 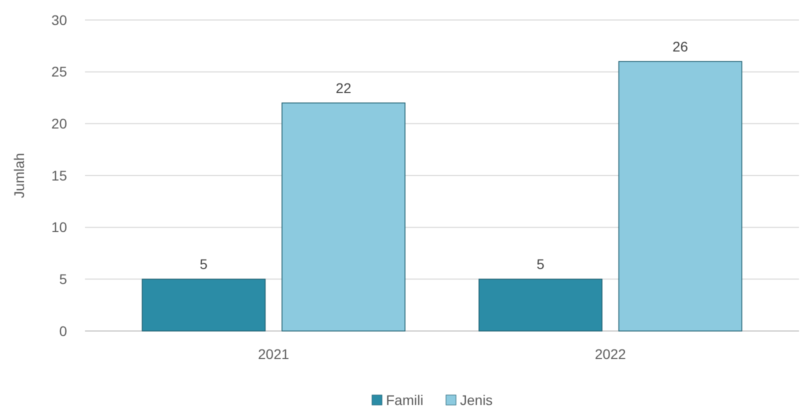 I want to click on y-tick-label: 5, so click(x=63, y=279).